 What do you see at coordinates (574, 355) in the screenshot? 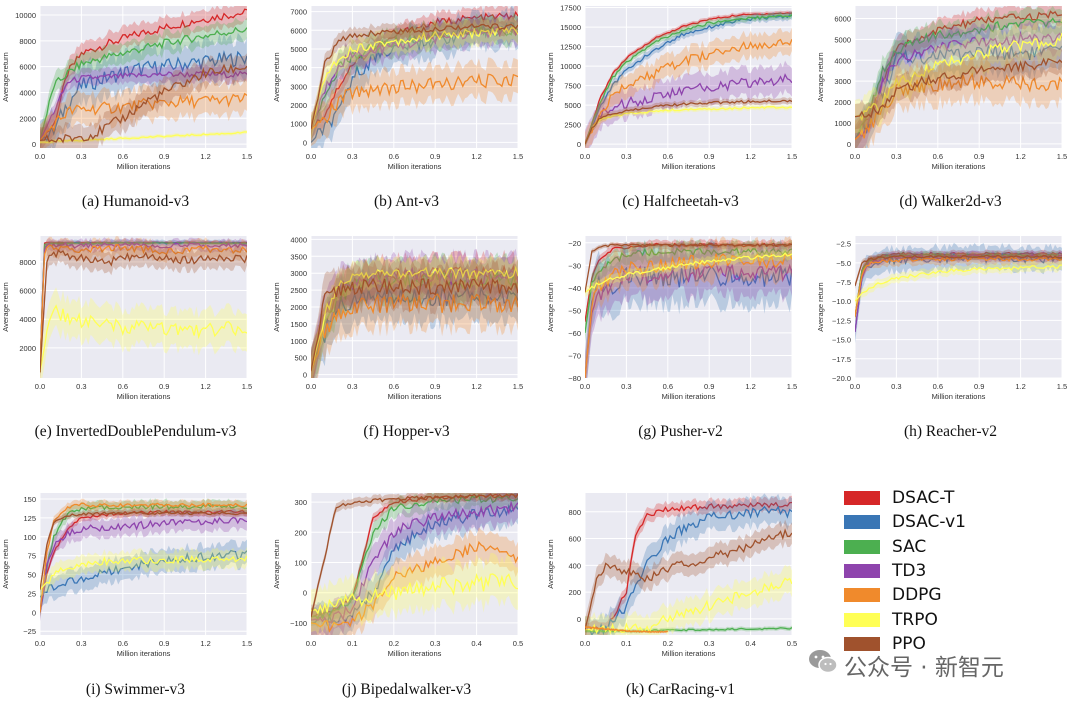
I see `y-tick-label: −70` at bounding box center [574, 355].